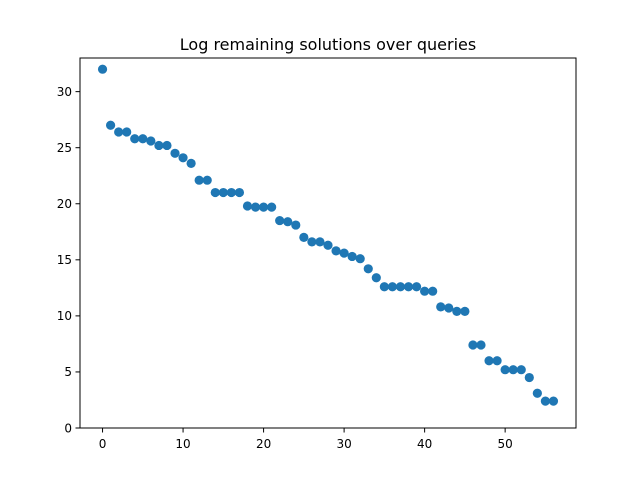 This screenshot has width=640, height=480. I want to click on x-tick-label: 40, so click(424, 444).